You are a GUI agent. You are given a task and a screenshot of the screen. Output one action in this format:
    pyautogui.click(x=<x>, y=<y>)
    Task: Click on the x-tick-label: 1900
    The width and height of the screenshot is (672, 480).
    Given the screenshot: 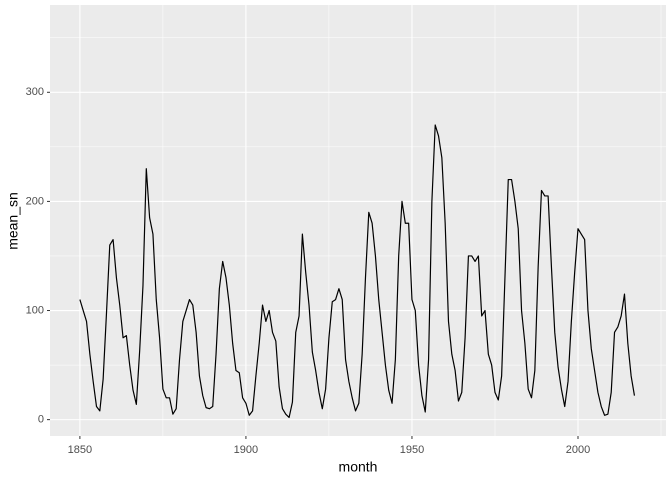 What is the action you would take?
    pyautogui.click(x=246, y=450)
    